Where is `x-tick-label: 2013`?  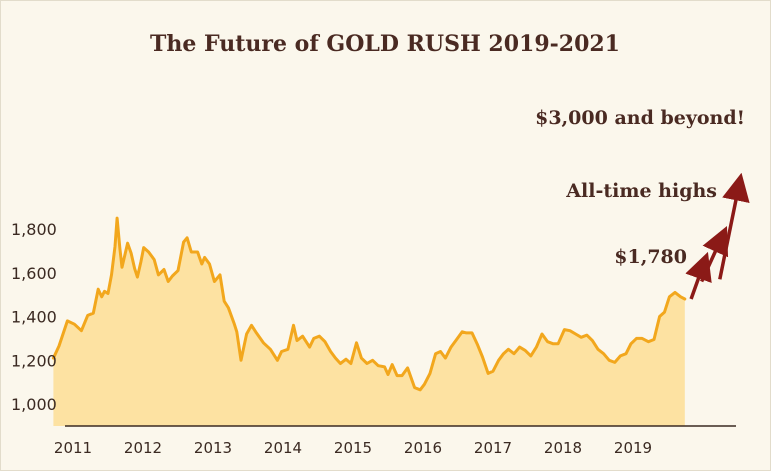
x-tick-label: 2013 is located at coordinates (213, 448).